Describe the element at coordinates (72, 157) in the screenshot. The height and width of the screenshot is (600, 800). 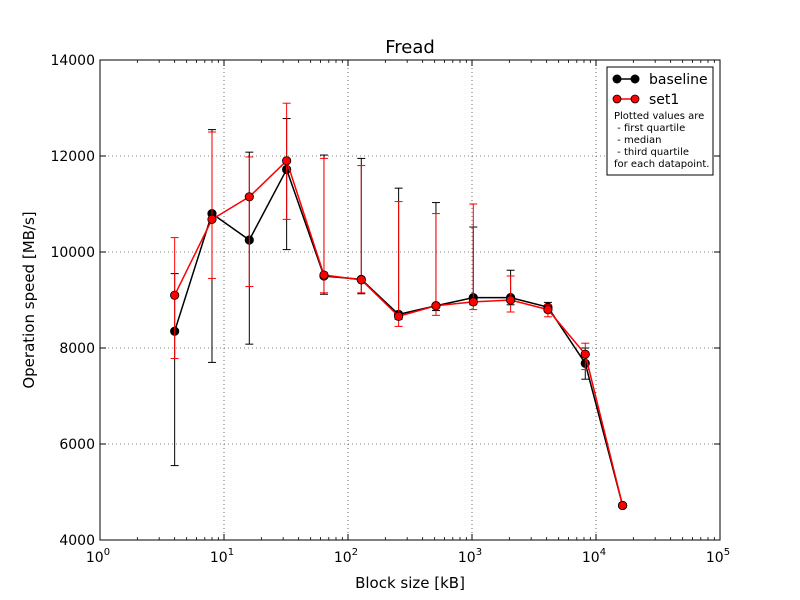
I see `y-tick-label: 12000` at that location.